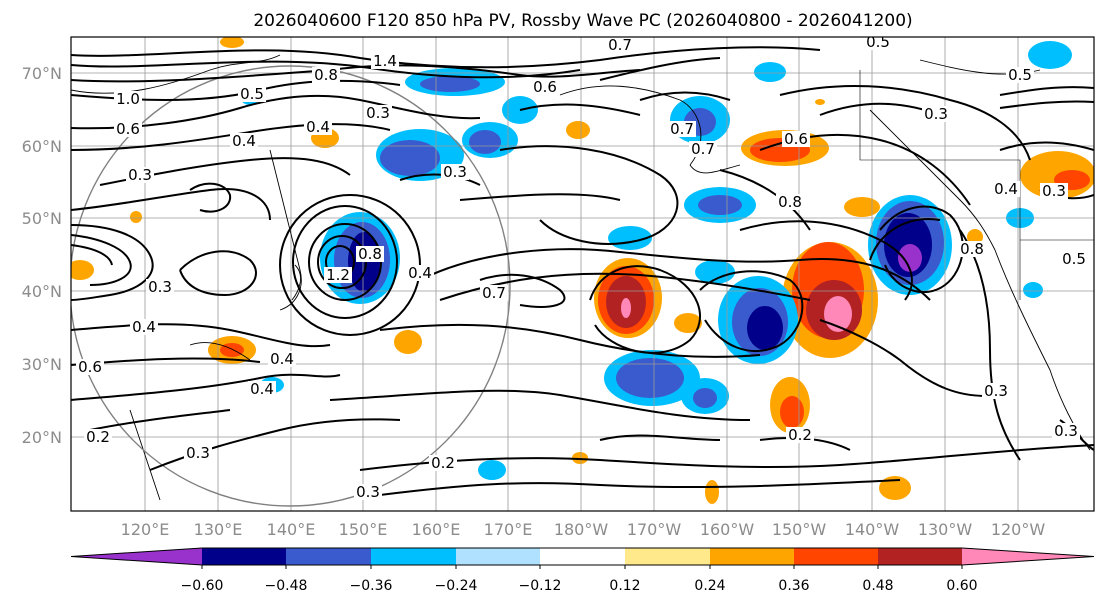 Image resolution: width=1105 pixels, height=608 pixels. I want to click on lon-label: 180°W, so click(581, 529).